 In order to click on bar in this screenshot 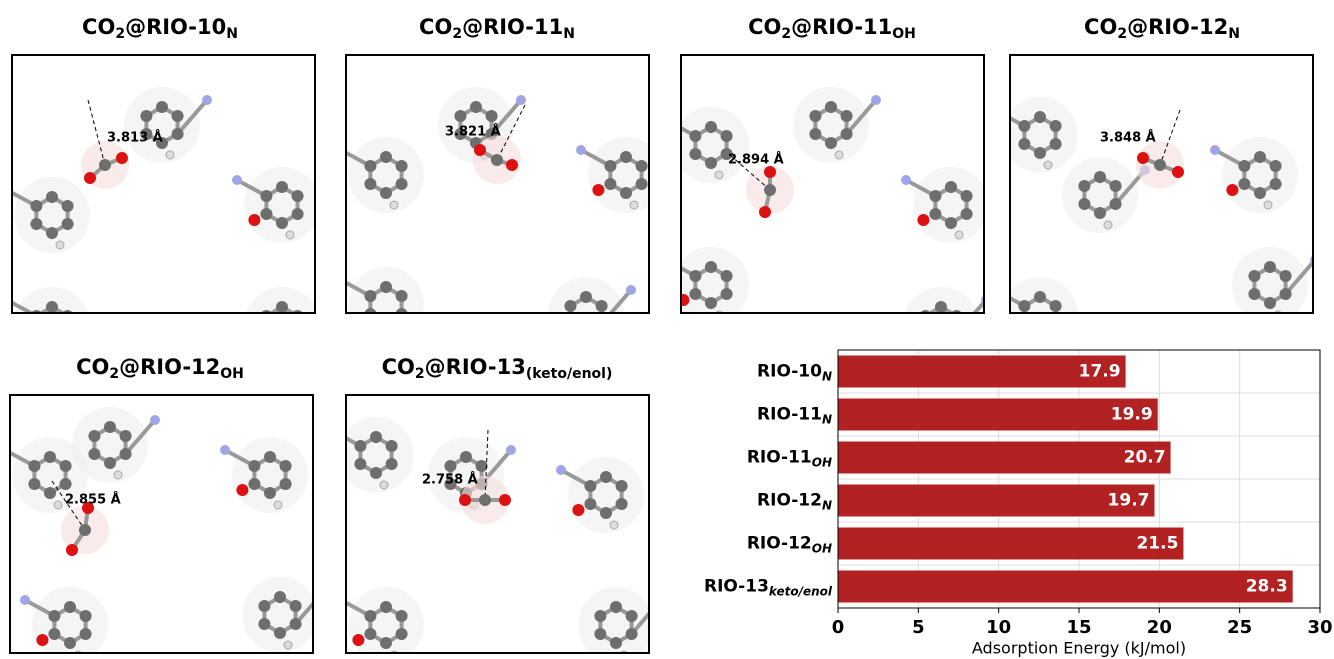, I will do `click(1004, 457)`.